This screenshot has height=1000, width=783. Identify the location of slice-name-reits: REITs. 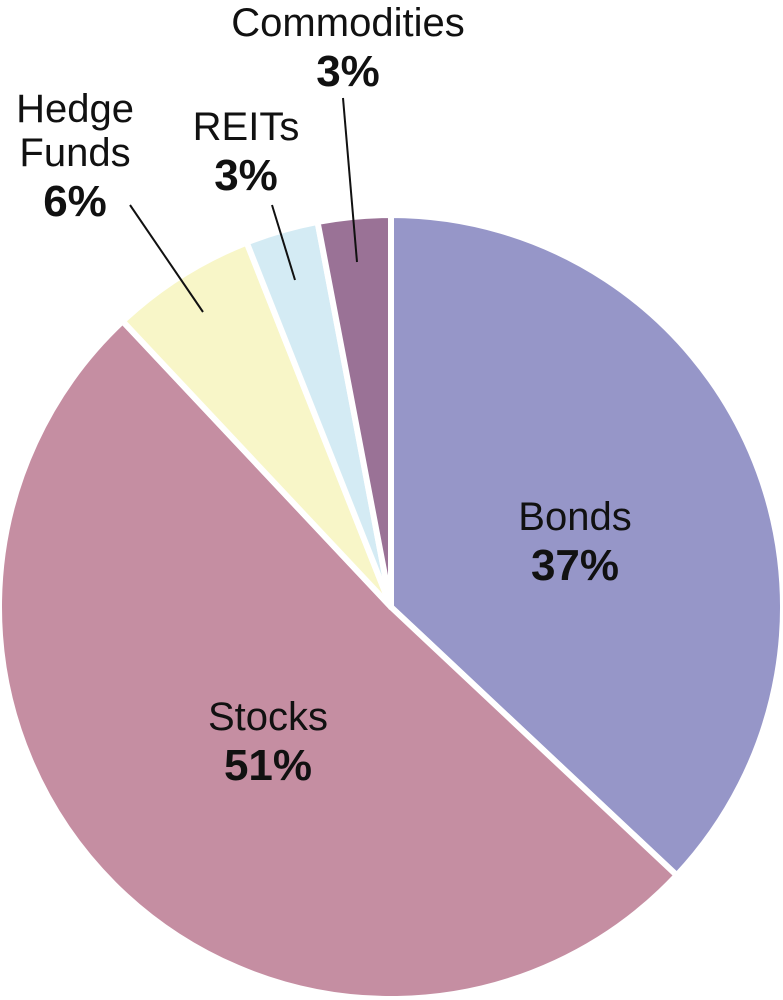
(246, 127).